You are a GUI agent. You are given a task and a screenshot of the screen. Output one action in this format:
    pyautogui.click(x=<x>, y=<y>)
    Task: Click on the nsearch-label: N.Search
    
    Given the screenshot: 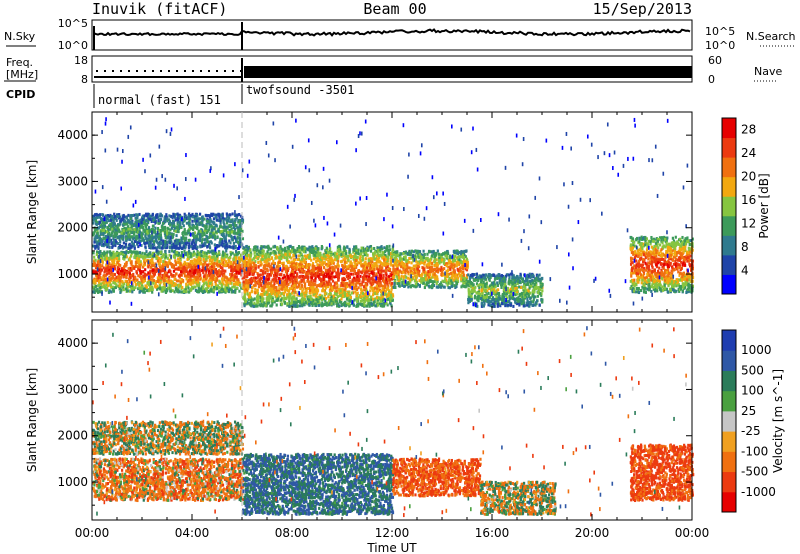 What is the action you would take?
    pyautogui.click(x=771, y=36)
    